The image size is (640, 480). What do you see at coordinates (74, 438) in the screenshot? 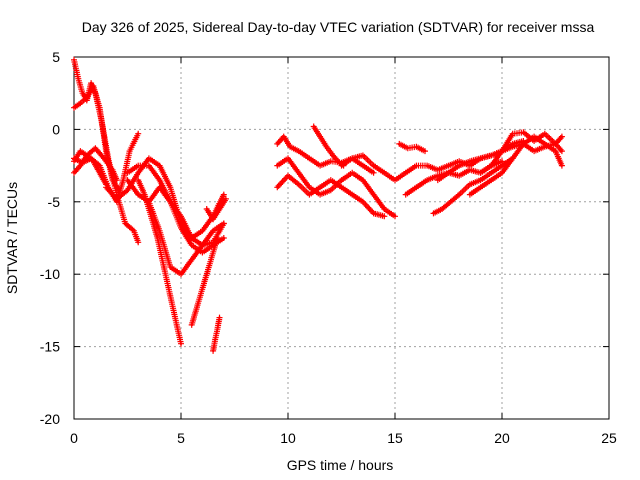
I see `x-tick-label: 0` at bounding box center [74, 438].